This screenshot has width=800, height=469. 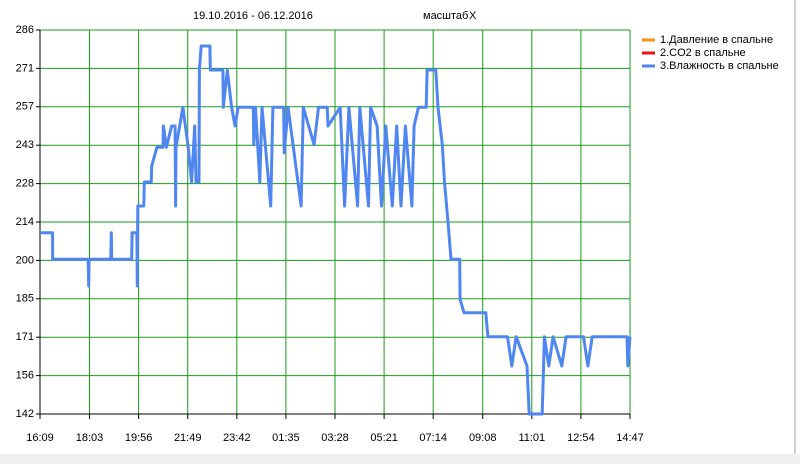 What do you see at coordinates (139, 438) in the screenshot?
I see `x-tick-label: 19:56` at bounding box center [139, 438].